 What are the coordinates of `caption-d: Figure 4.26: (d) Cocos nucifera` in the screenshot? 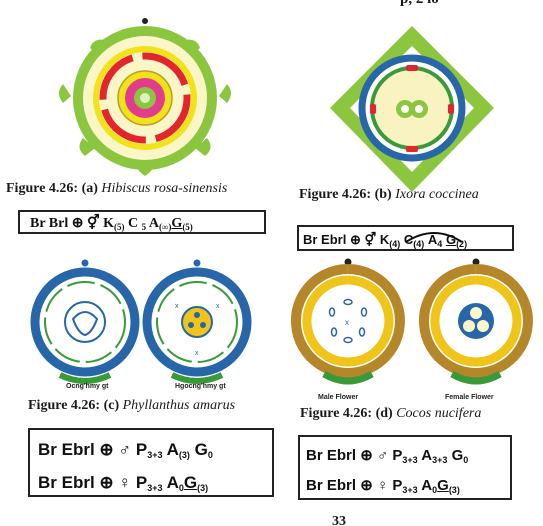 It's located at (391, 413).